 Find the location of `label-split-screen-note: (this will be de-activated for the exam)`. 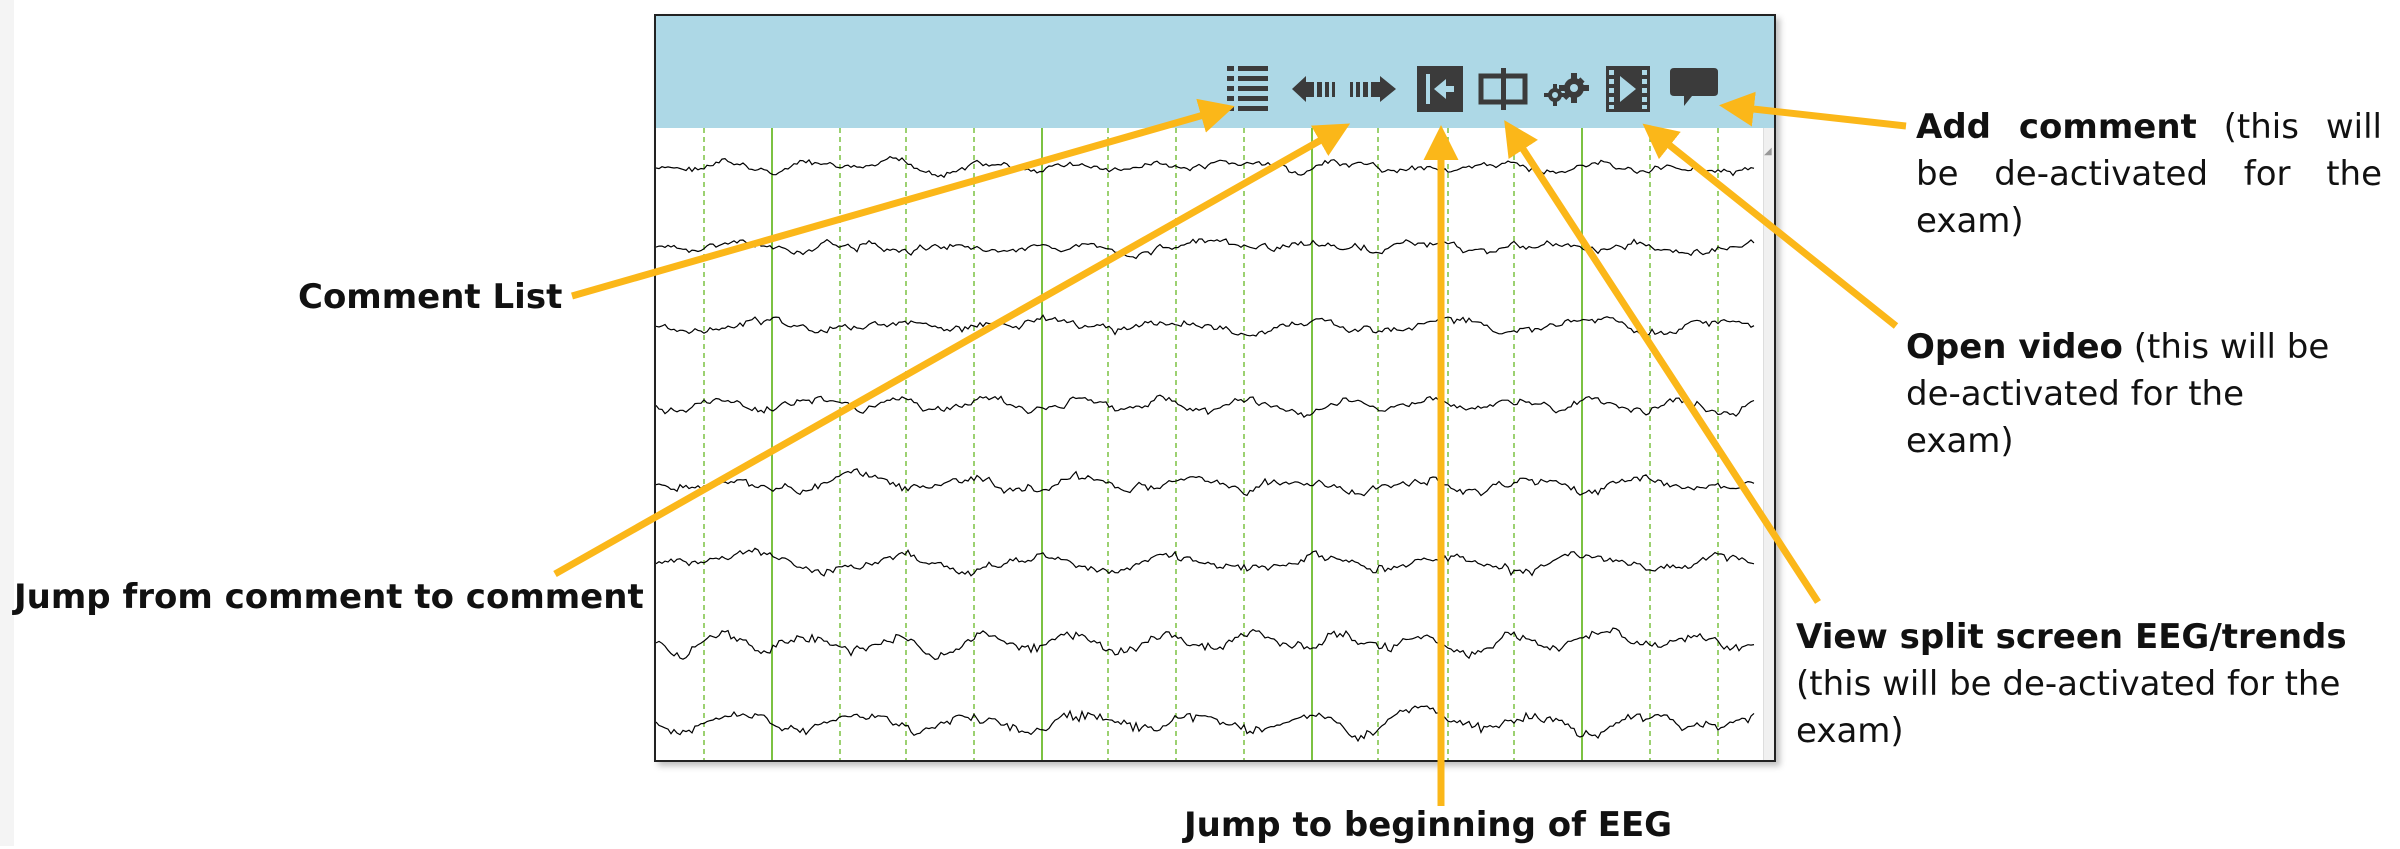

label-split-screen-note: (this will be de-activated for the exam) is located at coordinates (2068, 707).